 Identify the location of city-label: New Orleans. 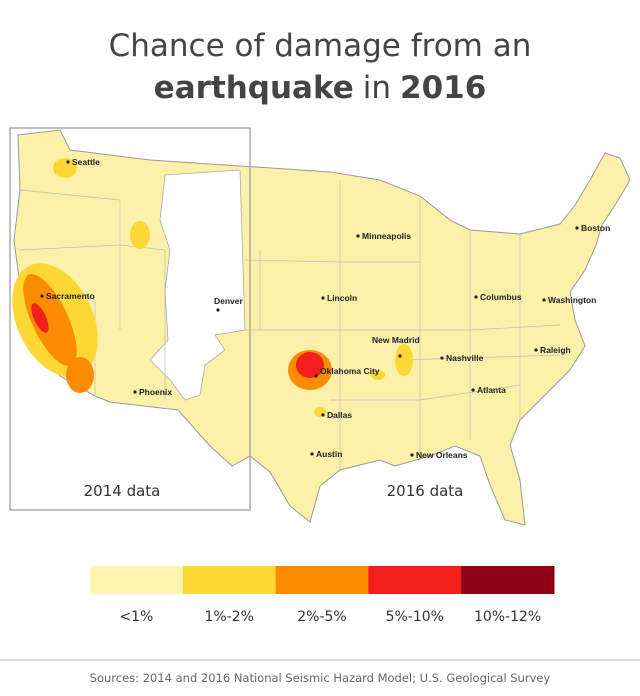
(442, 455).